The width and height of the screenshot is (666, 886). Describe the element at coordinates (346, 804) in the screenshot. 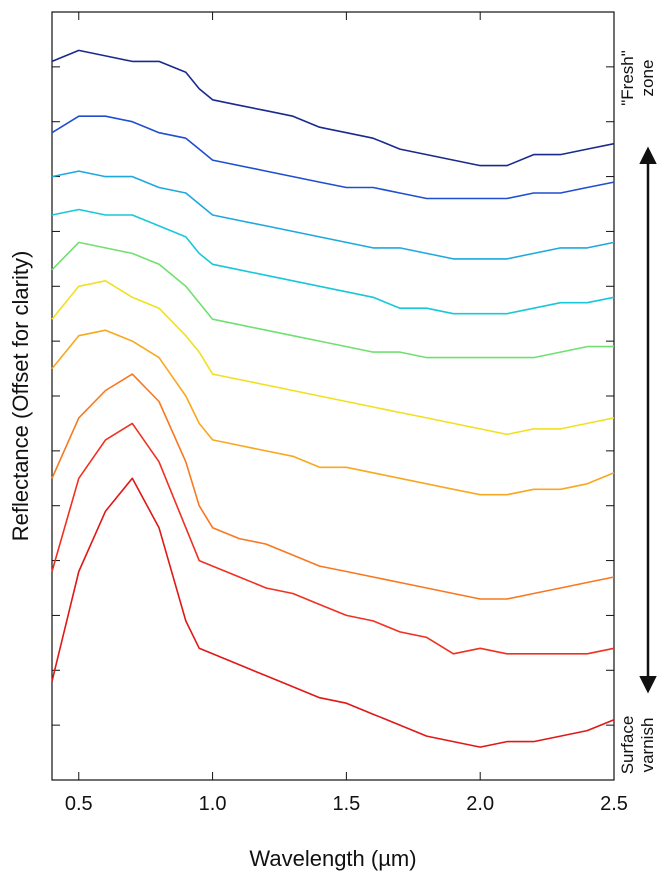

I see `x-tick-label: 1.5` at that location.